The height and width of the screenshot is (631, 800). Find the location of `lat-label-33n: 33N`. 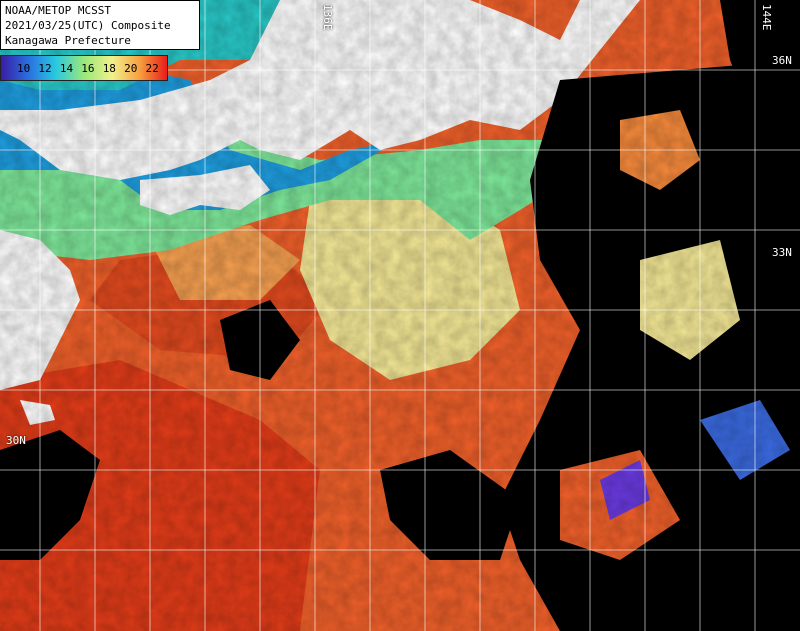

lat-label-33n: 33N is located at coordinates (782, 252).